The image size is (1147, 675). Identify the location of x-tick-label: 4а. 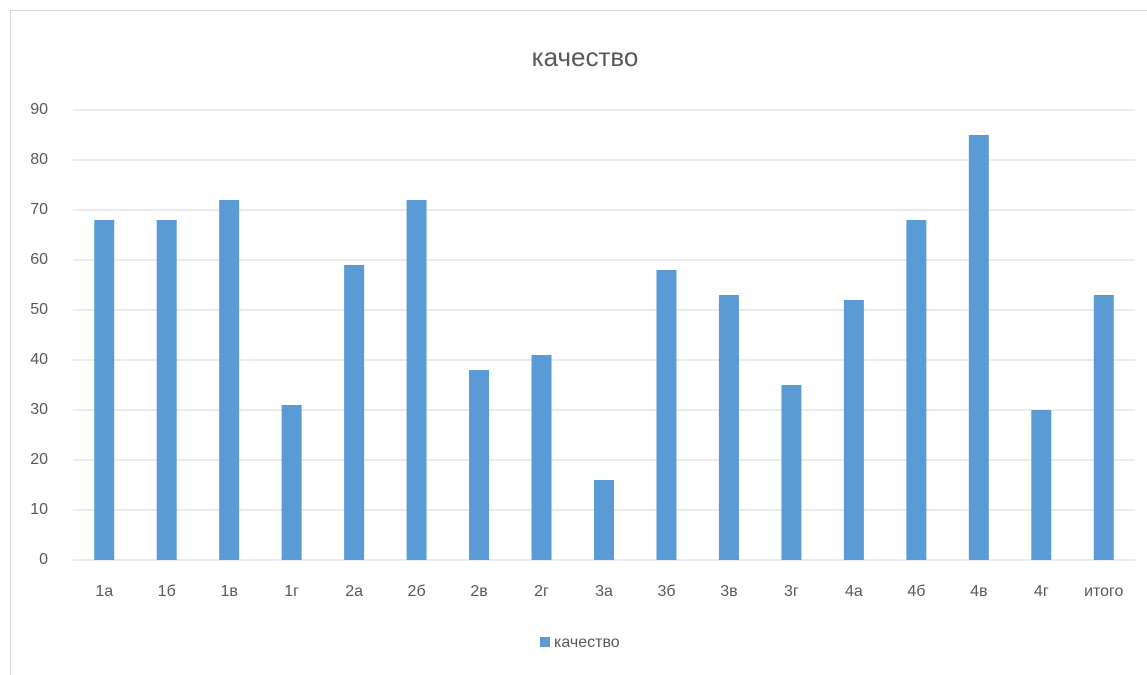
(854, 591).